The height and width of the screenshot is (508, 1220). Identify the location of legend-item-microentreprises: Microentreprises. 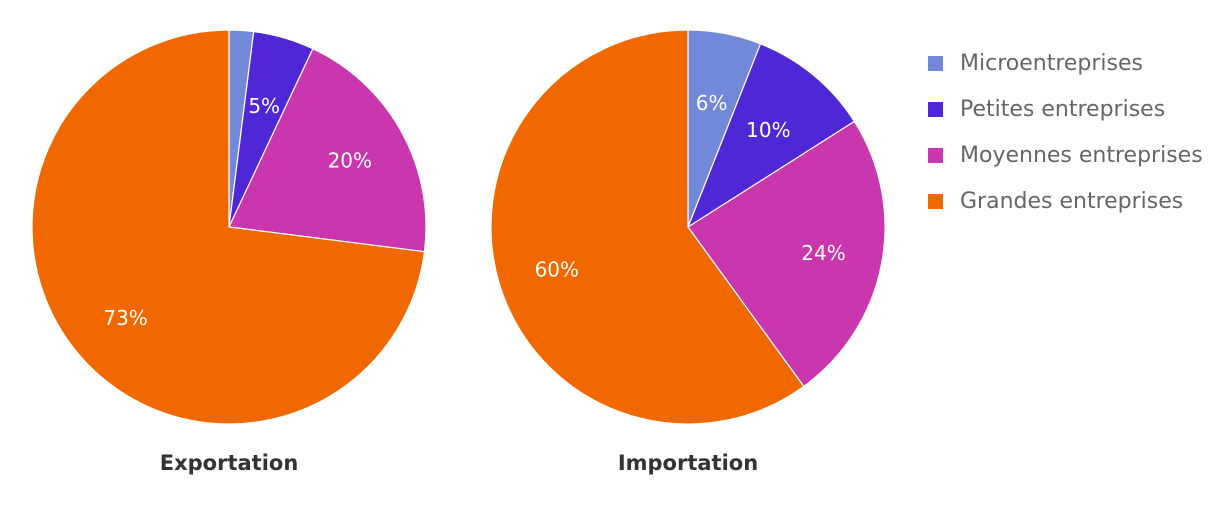
(1065, 63).